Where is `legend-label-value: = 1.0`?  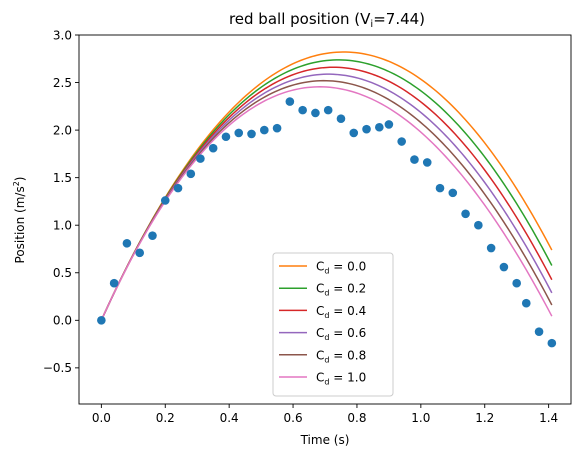
legend-label-value: = 1.0 is located at coordinates (347, 378).